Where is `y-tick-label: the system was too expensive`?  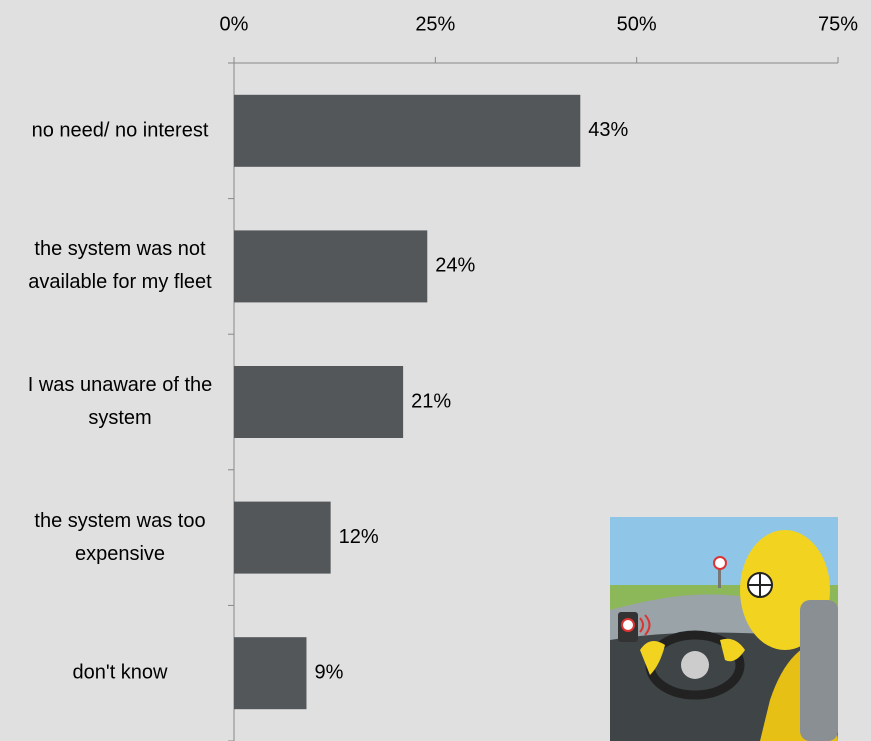 y-tick-label: the system was too expensive is located at coordinates (120, 537).